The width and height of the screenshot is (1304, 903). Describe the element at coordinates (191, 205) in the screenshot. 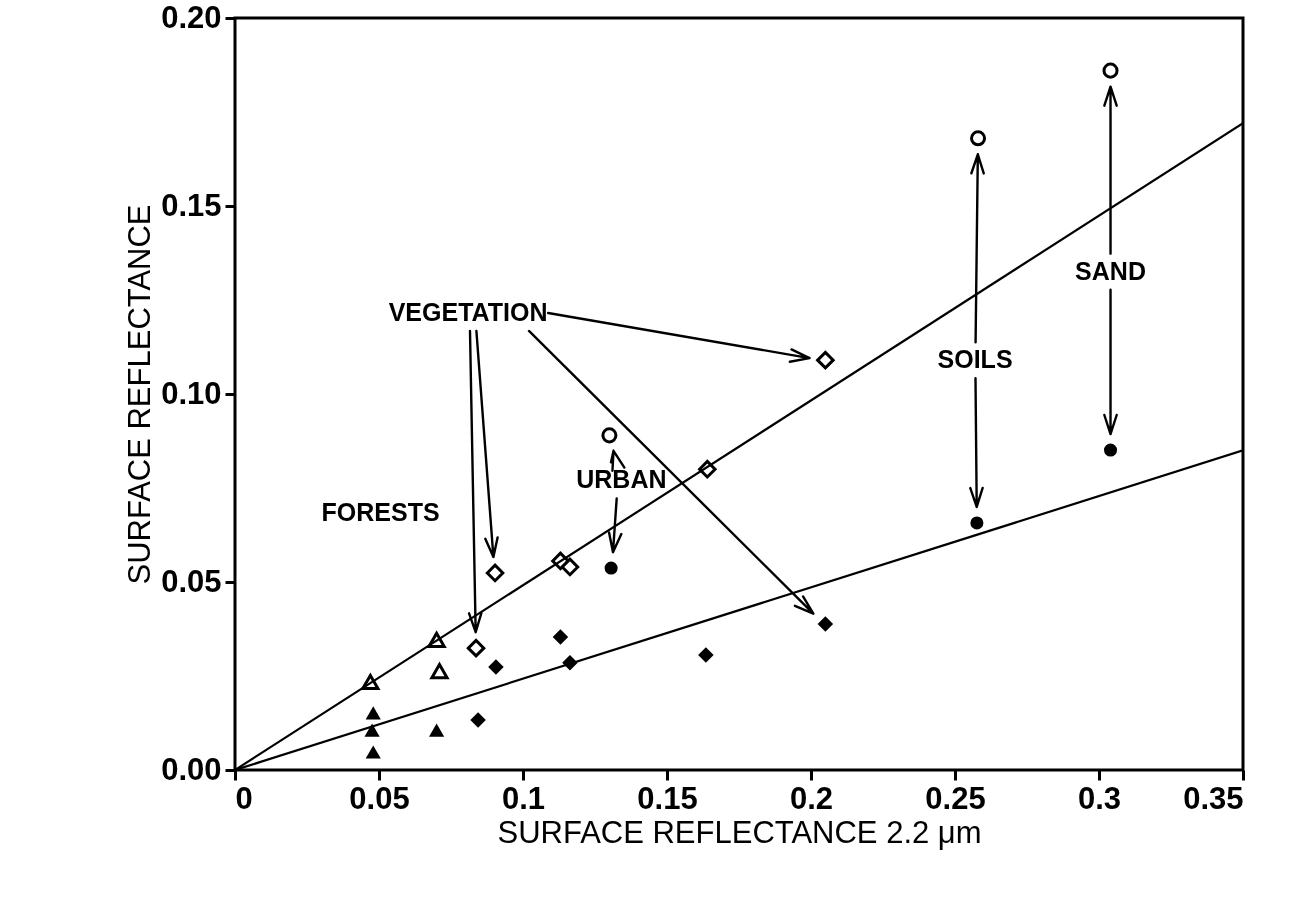

I see `y-tick-label: 0.15` at that location.